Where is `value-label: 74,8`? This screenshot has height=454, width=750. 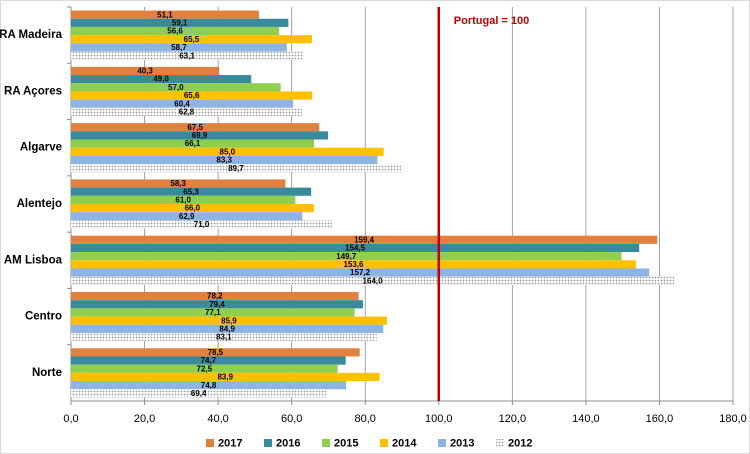
value-label: 74,8 is located at coordinates (209, 385).